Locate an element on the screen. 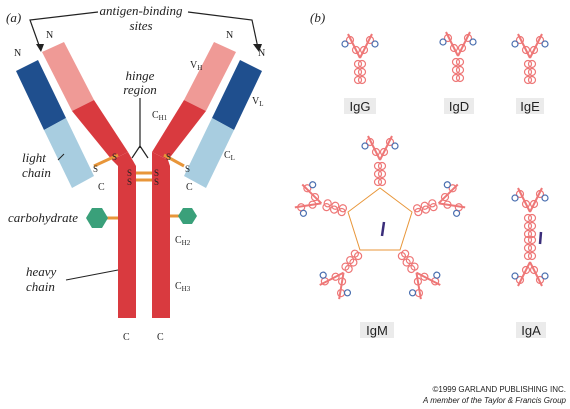 The image size is (570, 409). svg-text: antigen-binding is located at coordinates (141, 10).